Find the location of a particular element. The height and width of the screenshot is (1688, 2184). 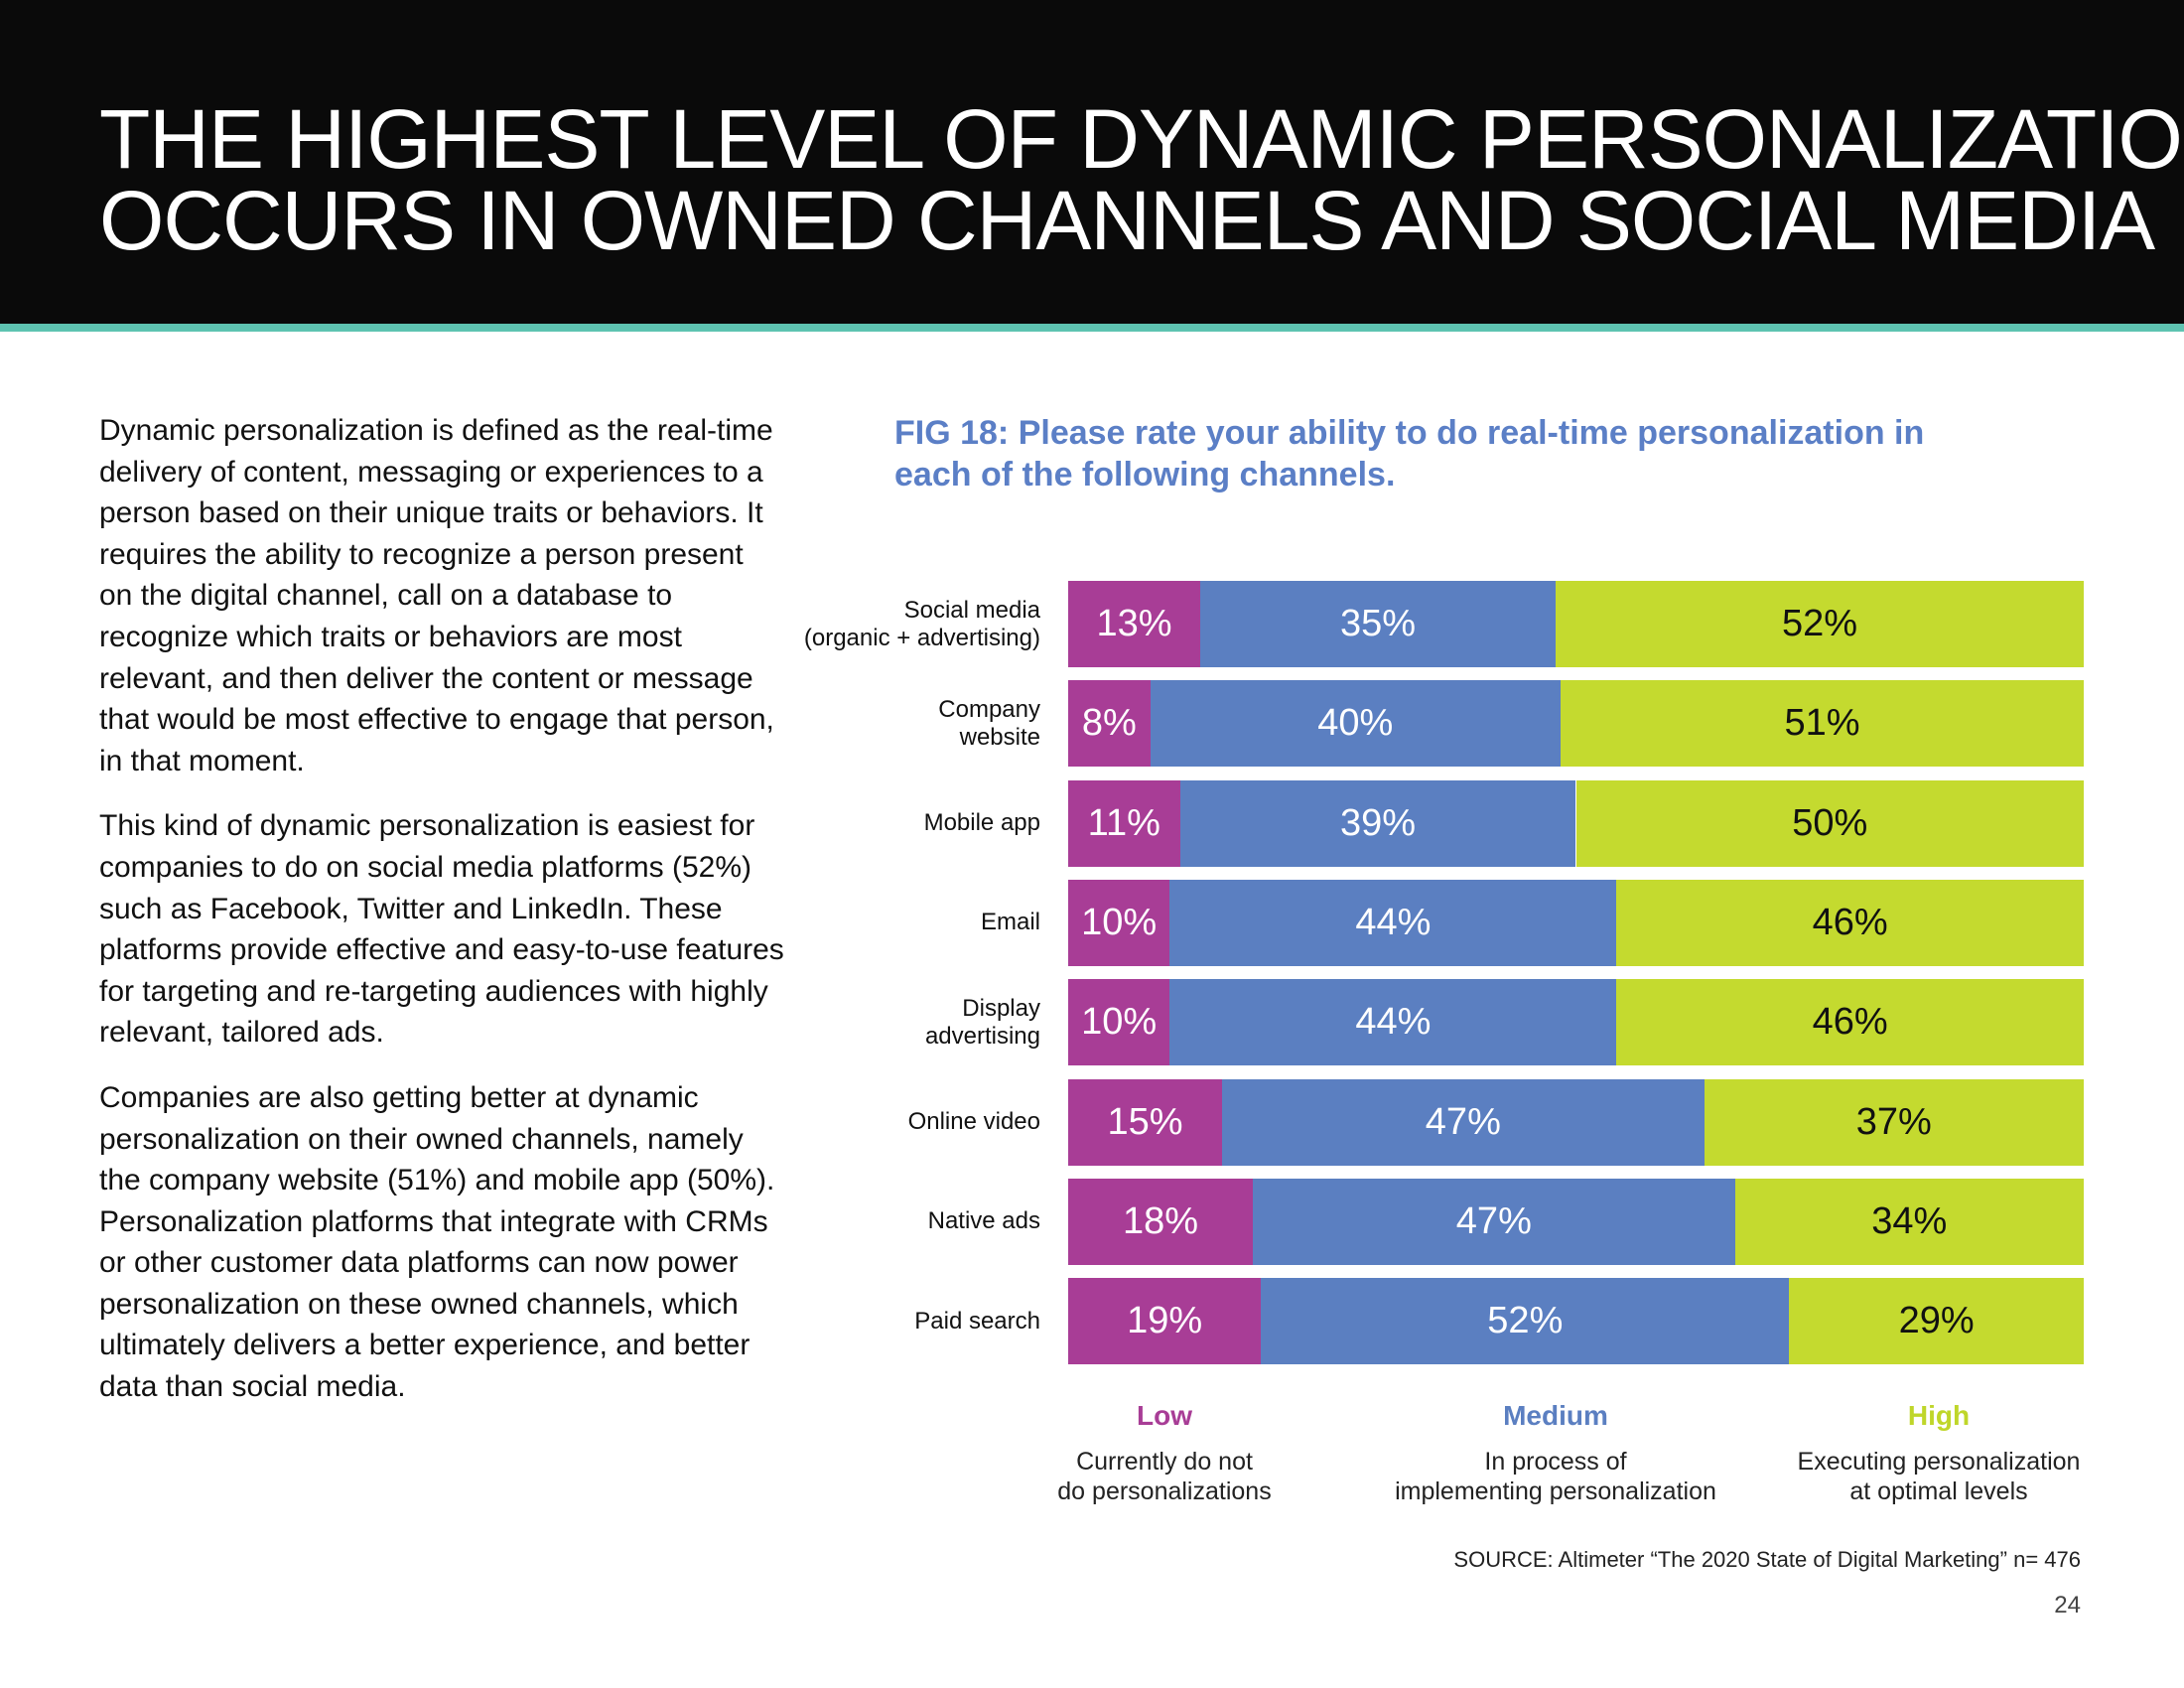

bar-segment-low: 15% is located at coordinates (1145, 1122).